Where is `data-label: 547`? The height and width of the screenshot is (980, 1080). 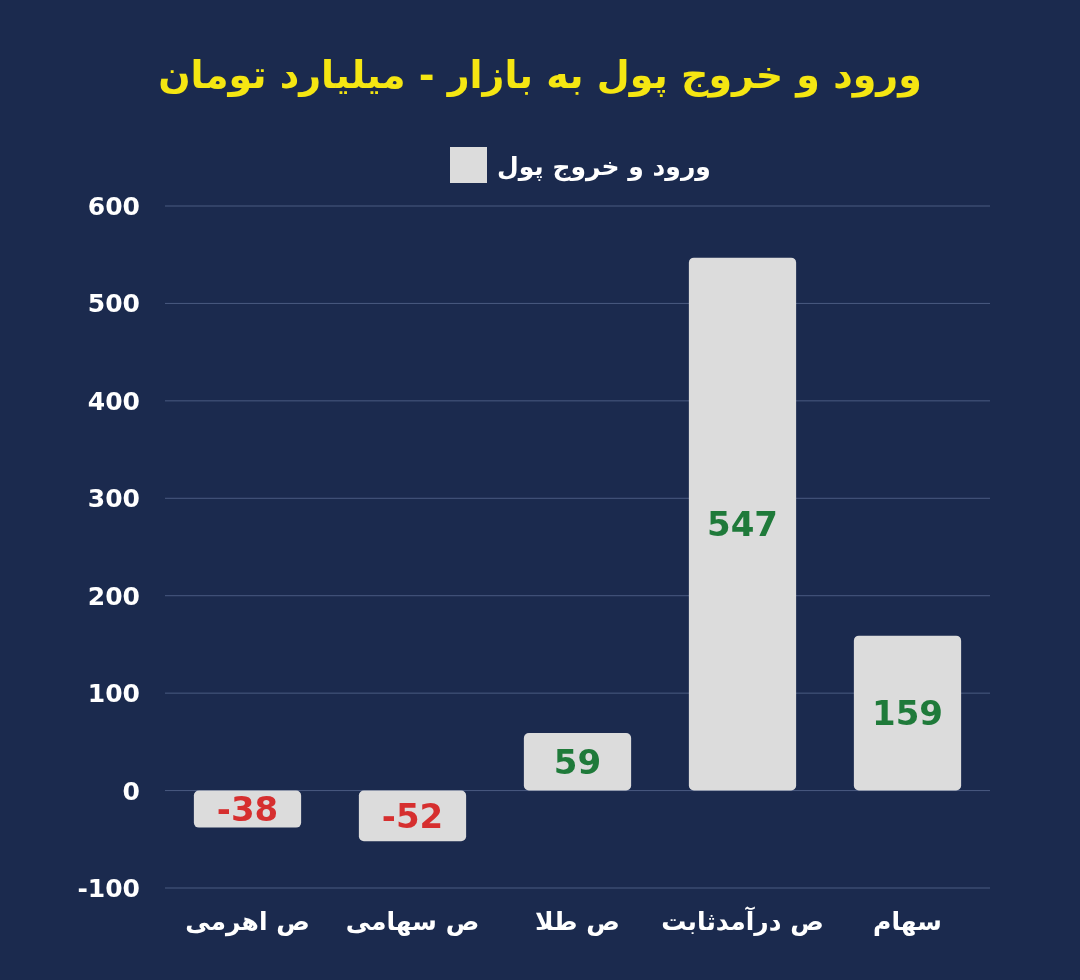 data-label: 547 is located at coordinates (742, 524).